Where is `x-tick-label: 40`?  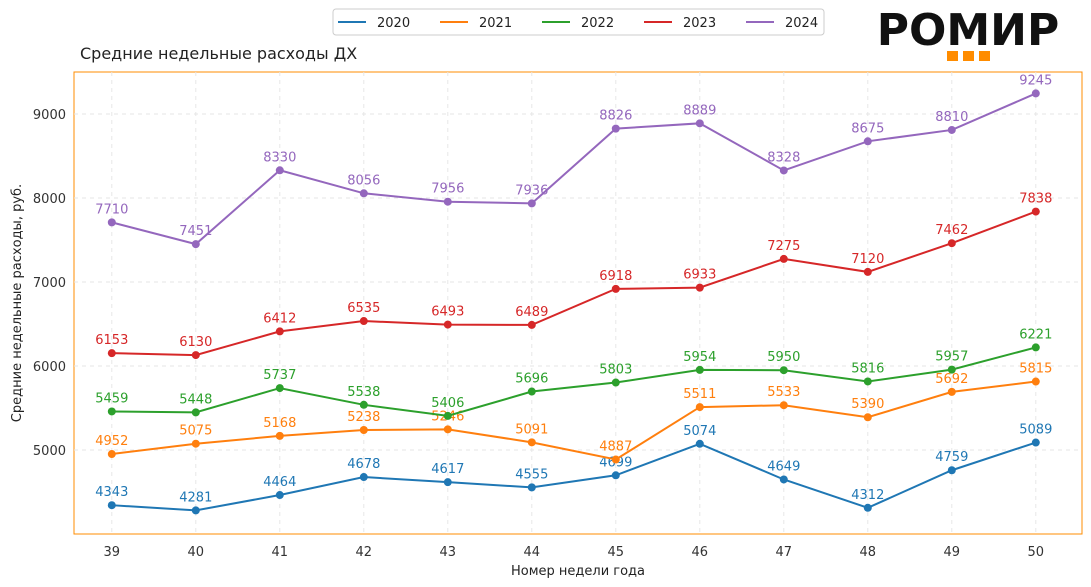 x-tick-label: 40 is located at coordinates (196, 552).